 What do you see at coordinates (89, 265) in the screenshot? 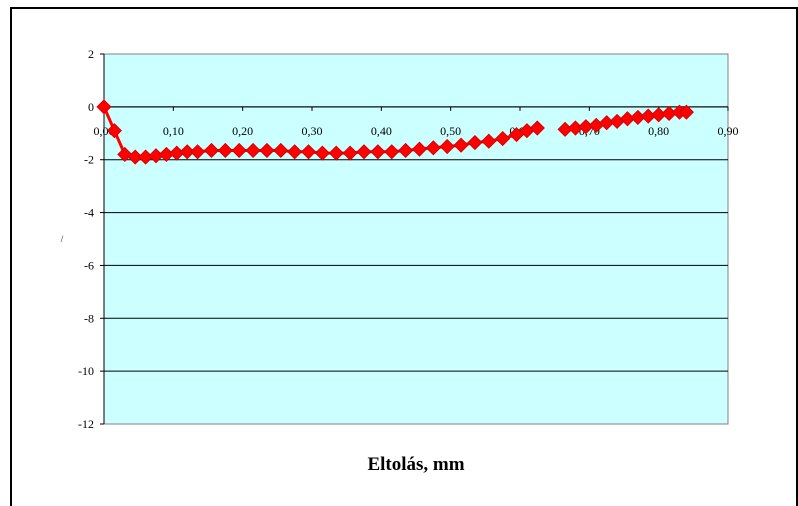
I see `y-tick-label: -6` at bounding box center [89, 265].